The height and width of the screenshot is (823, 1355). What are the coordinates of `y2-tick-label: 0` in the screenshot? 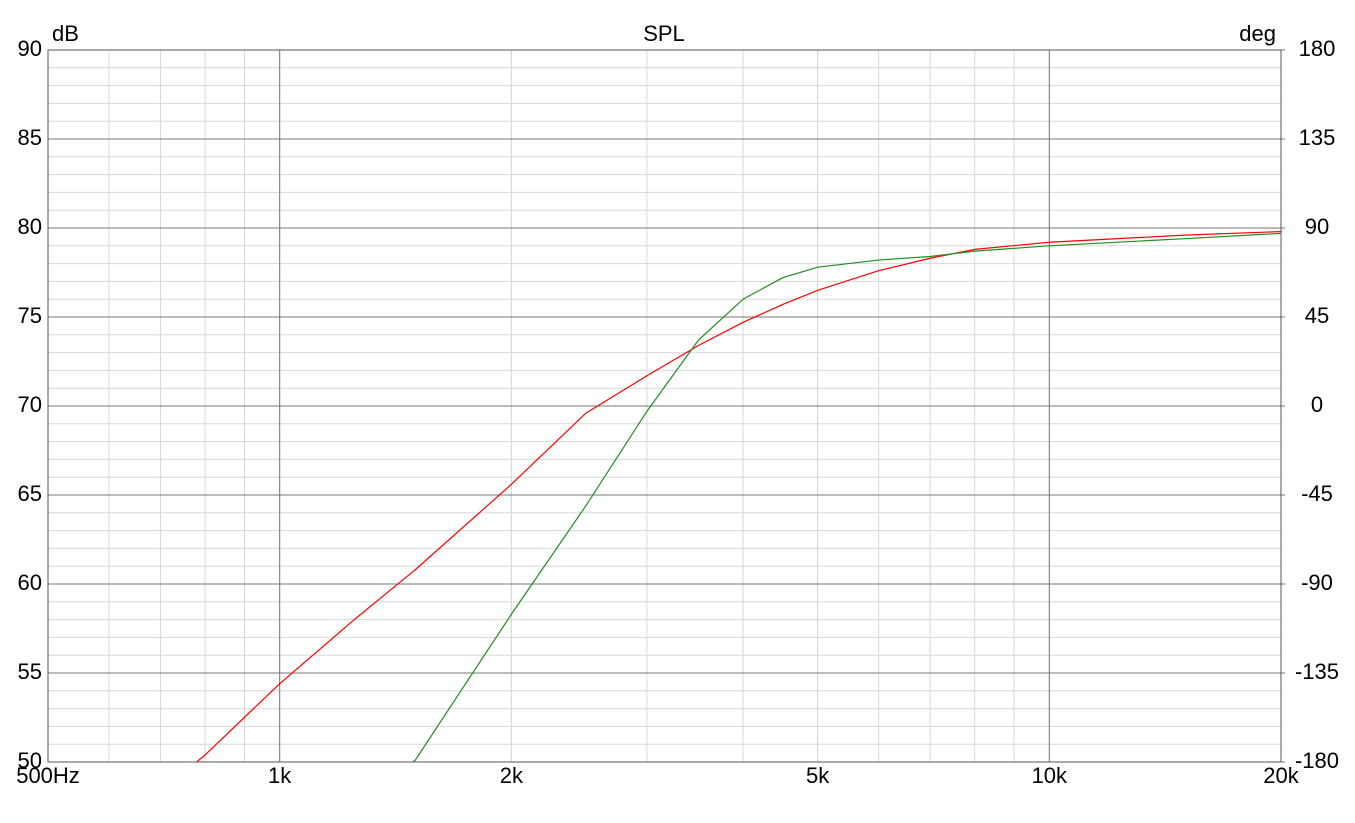 It's located at (1317, 404).